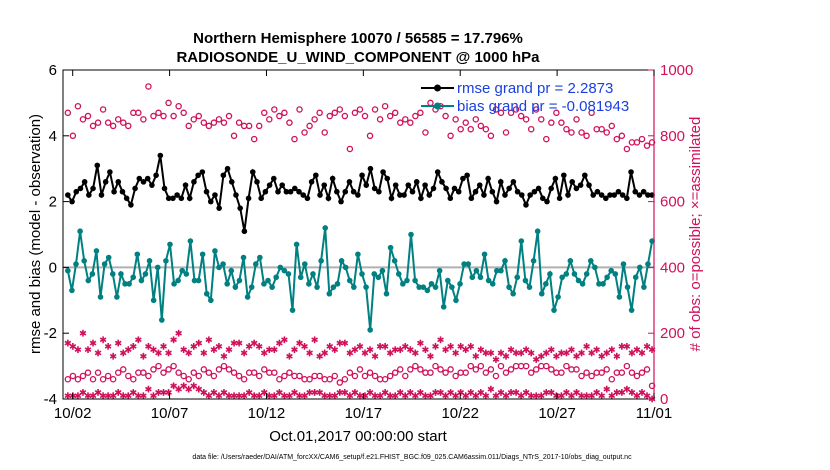  What do you see at coordinates (53, 70) in the screenshot?
I see `left-tick-label: 6` at bounding box center [53, 70].